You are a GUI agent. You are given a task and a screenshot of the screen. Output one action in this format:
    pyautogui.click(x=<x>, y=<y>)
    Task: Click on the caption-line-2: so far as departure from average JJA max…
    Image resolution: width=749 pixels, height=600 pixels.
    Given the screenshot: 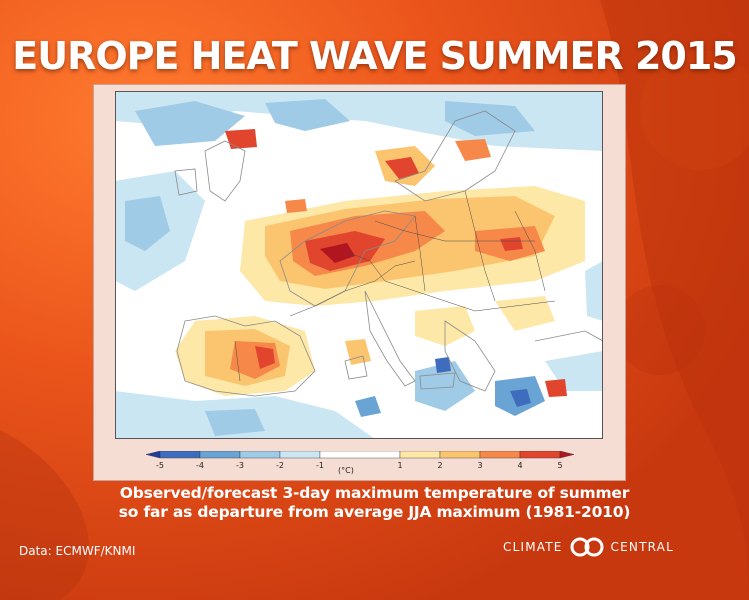 What is the action you would take?
    pyautogui.click(x=374, y=512)
    